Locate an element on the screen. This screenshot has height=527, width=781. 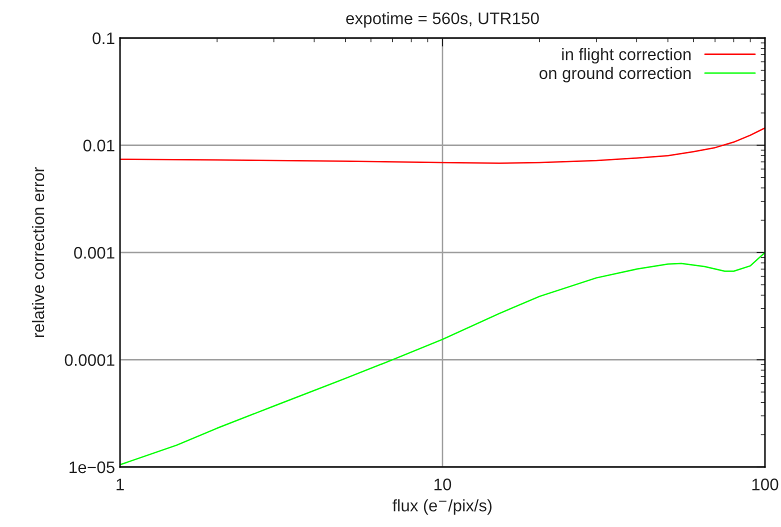
x-tick-label: 100 is located at coordinates (765, 484).